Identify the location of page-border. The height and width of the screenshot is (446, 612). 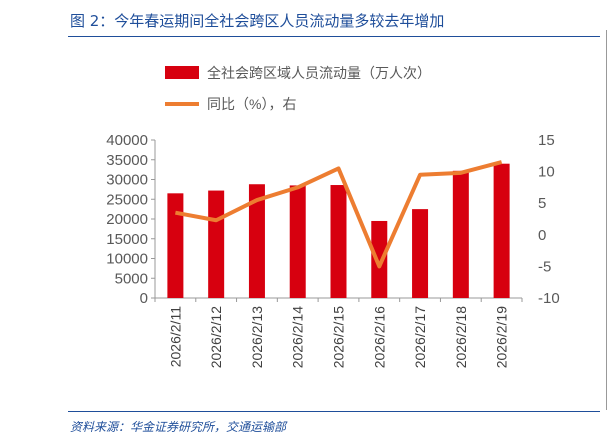
(606, 220).